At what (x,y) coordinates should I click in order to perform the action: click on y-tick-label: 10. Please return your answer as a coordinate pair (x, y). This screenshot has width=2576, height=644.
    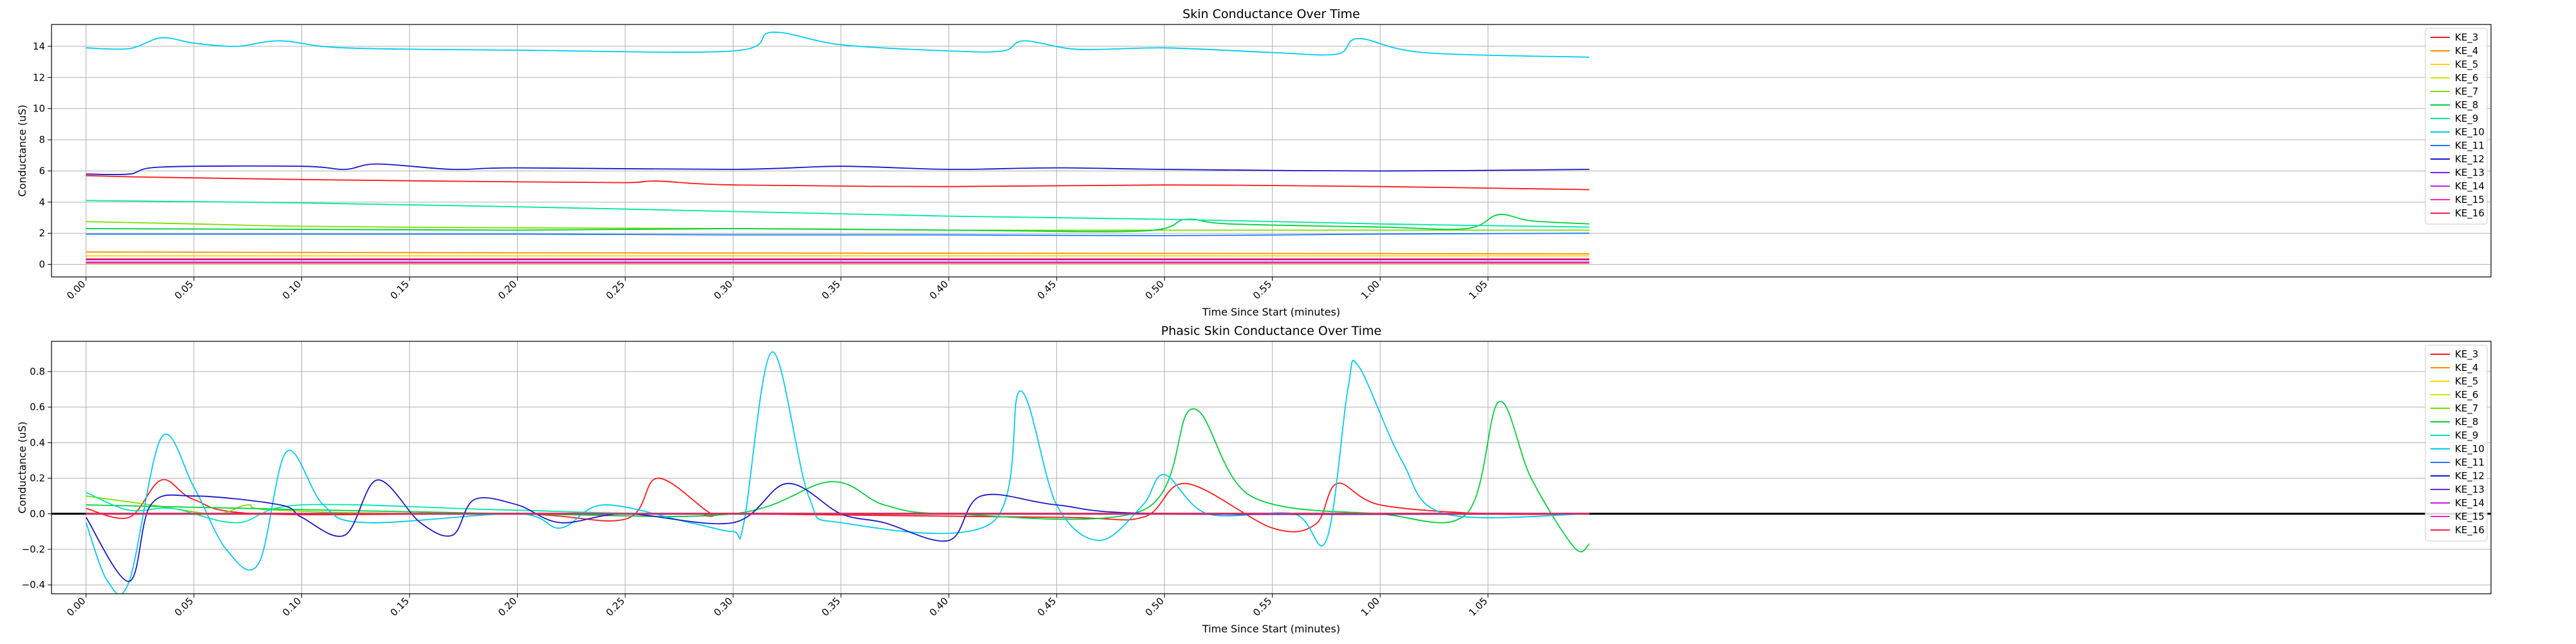
    Looking at the image, I should click on (39, 109).